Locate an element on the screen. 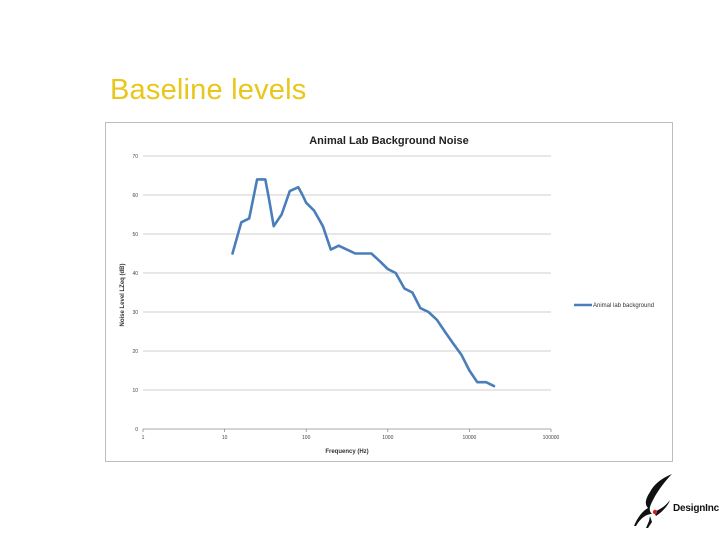 Image resolution: width=720 pixels, height=540 pixels. y-tick-70: 70 is located at coordinates (135, 157).